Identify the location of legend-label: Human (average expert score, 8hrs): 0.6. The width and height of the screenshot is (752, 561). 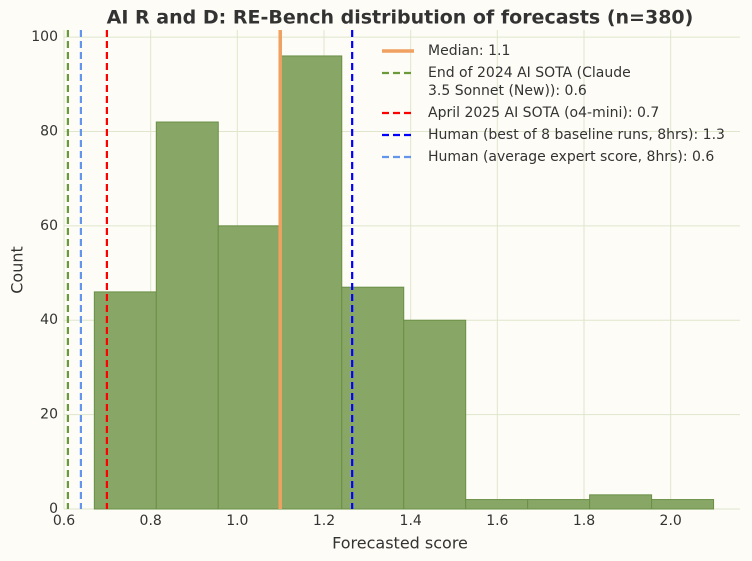
(571, 157).